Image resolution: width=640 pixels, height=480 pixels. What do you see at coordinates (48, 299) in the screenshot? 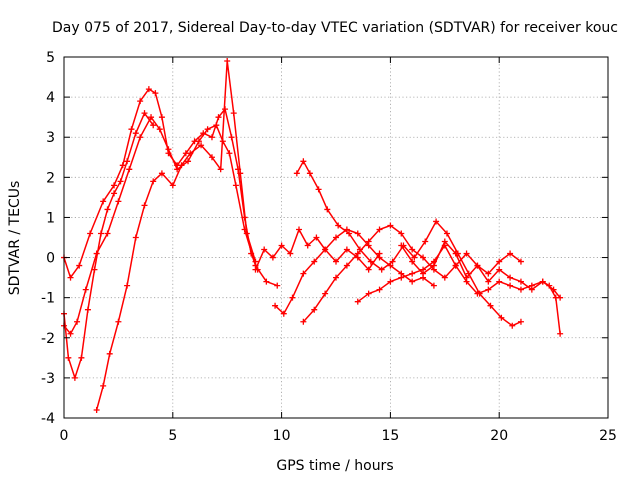
I see `y-tick-label: -1` at bounding box center [48, 299].